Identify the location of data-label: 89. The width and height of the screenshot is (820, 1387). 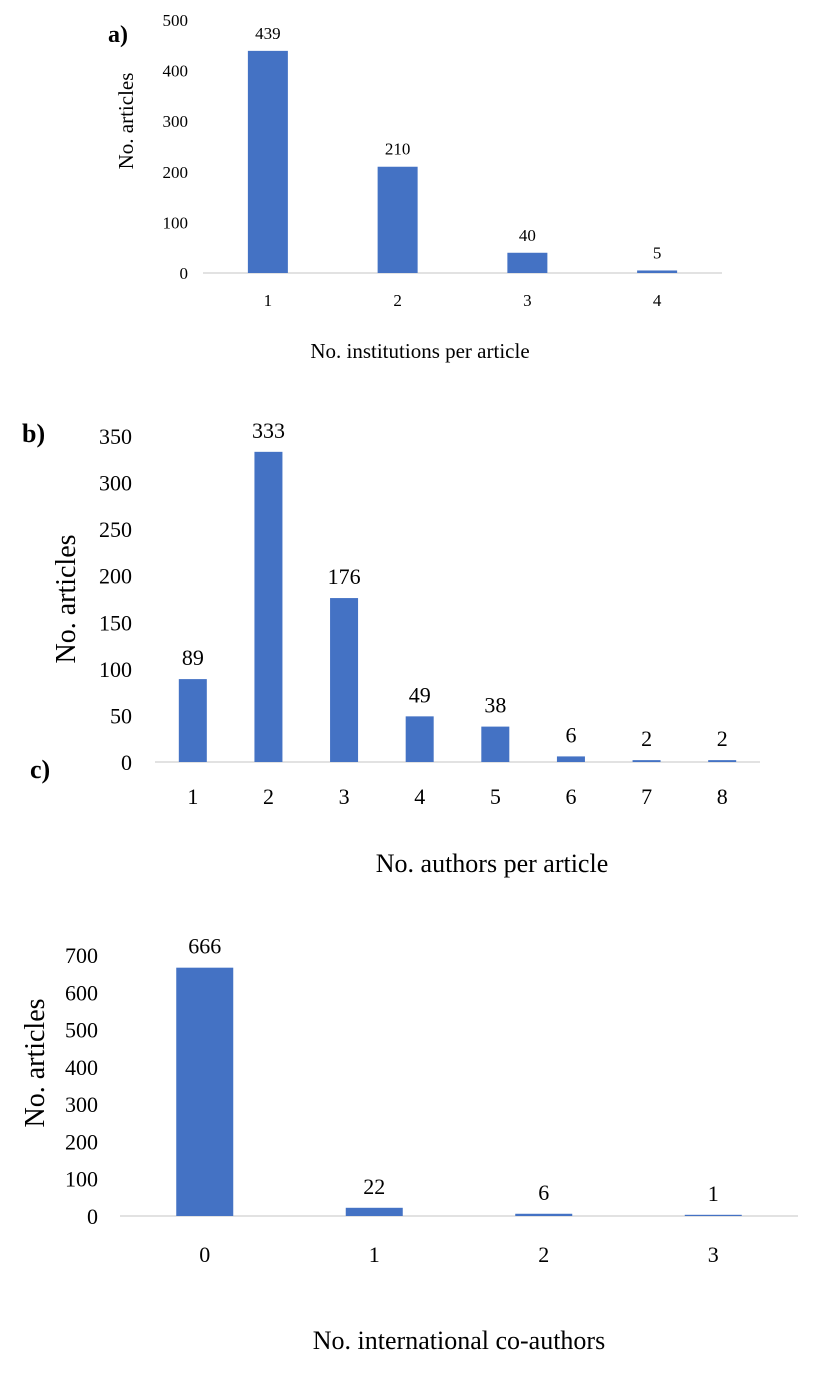
(193, 657).